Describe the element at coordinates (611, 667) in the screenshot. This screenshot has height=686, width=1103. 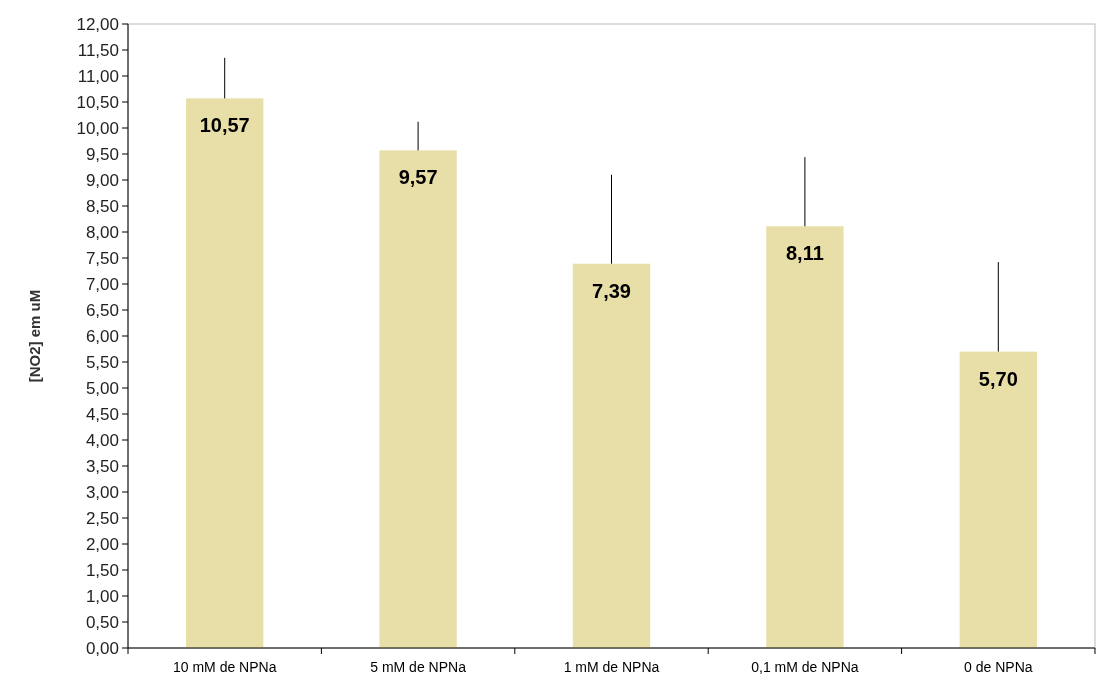
I see `x-tick-label: 1 mM de NPNa` at that location.